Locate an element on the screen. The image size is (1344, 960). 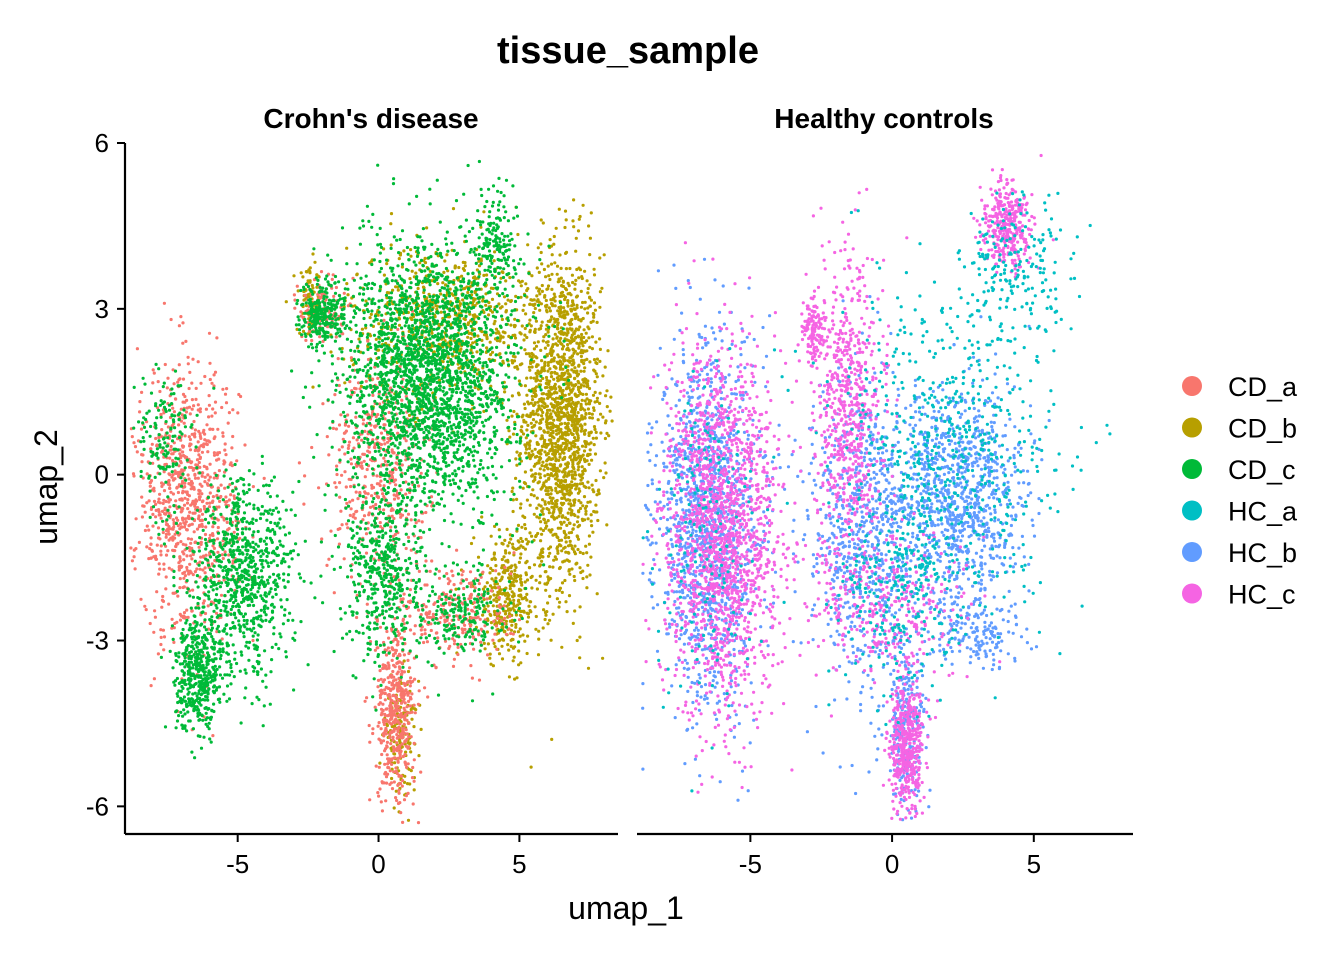
chart-title: tissue_sample is located at coordinates (628, 51).